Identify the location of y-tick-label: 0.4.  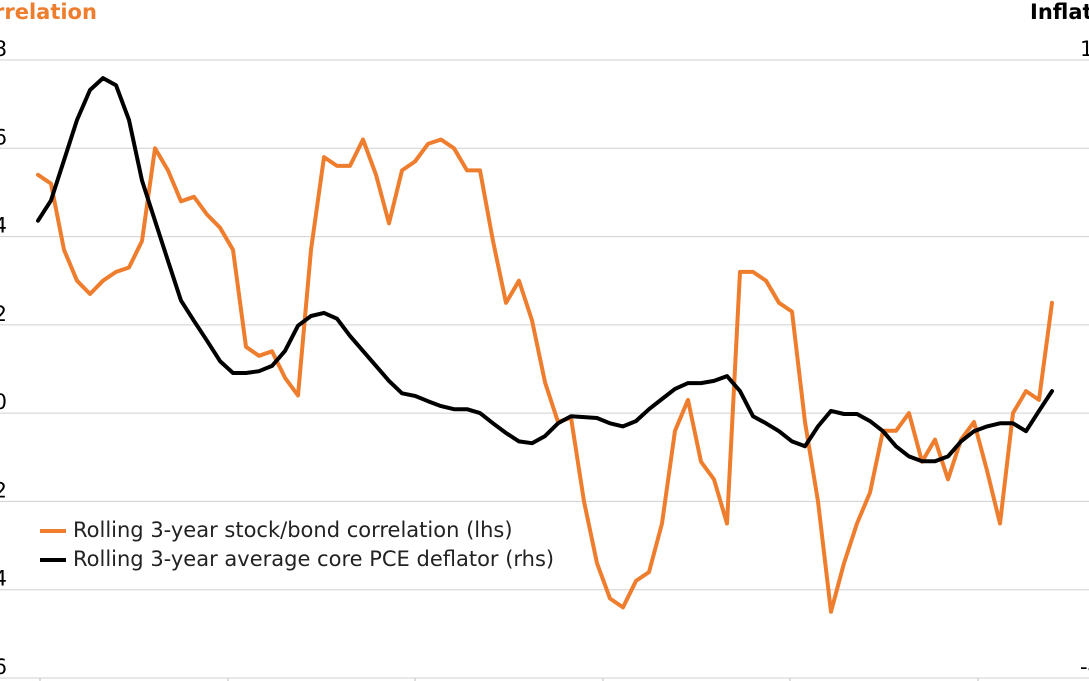
(3, 226).